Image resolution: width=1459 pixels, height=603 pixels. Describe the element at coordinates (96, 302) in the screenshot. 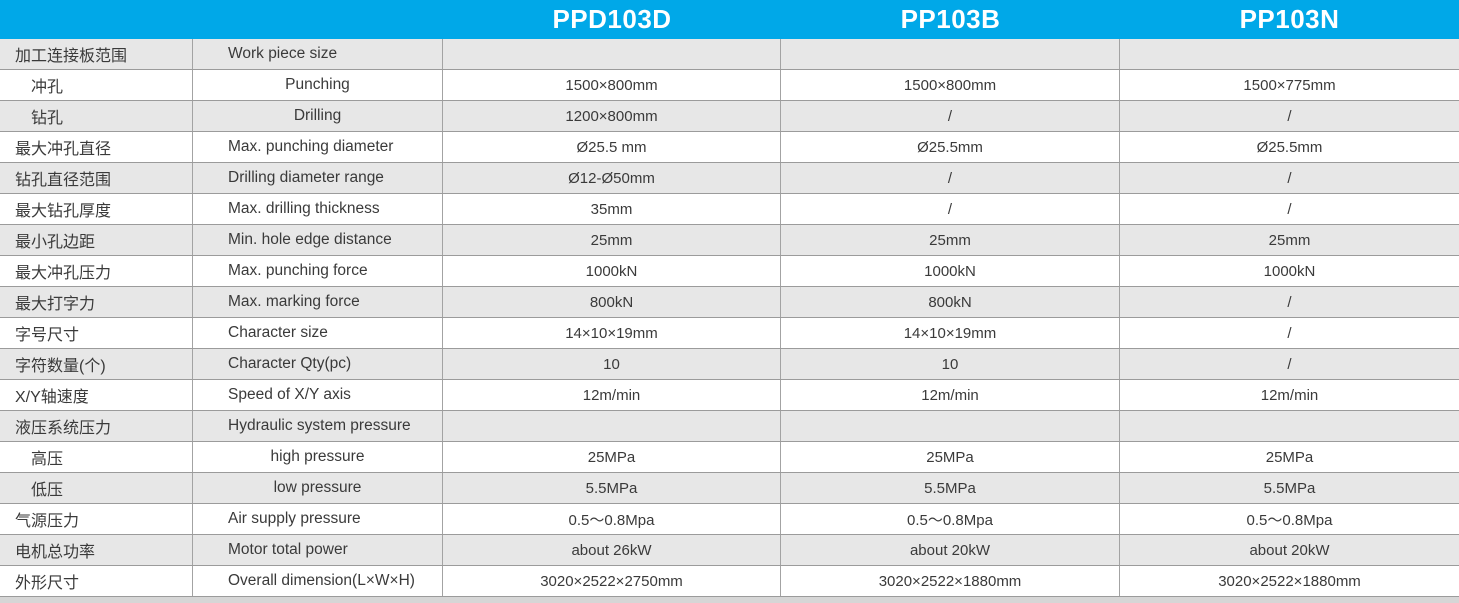

I see `row-label-chinese: 最大打字力` at that location.